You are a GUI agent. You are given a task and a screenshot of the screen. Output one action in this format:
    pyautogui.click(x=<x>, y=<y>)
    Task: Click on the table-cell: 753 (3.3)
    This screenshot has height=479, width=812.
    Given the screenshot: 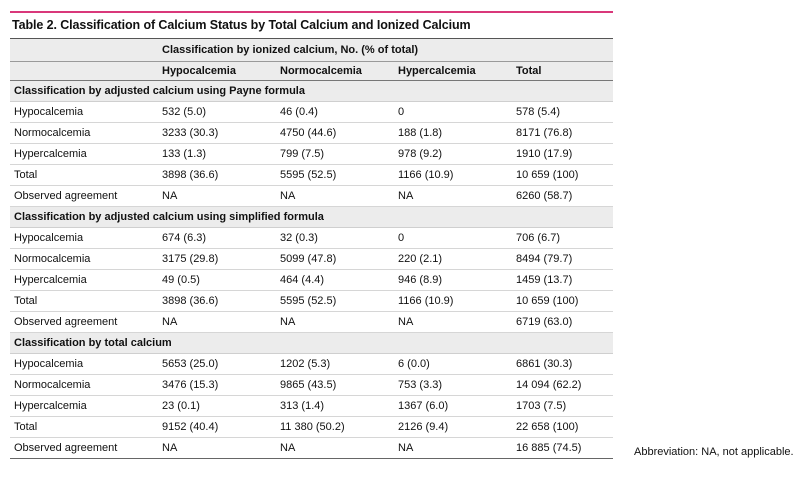 What is the action you would take?
    pyautogui.click(x=453, y=385)
    